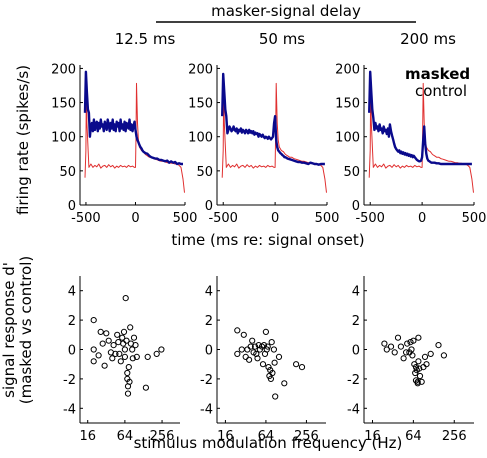 Image resolution: width=487 pixels, height=458 pixels. Describe the element at coordinates (410, 360) in the screenshot. I see `dprime-panel-3: -4 -2 0 2 4 16 64 256` at that location.